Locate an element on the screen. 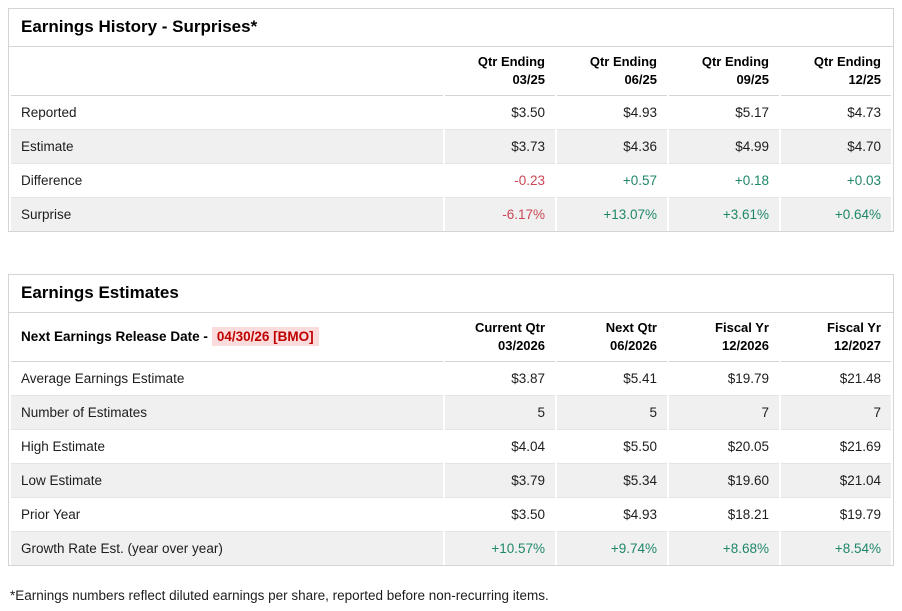 The image size is (902, 611). cell-avg-c4: $21.48 is located at coordinates (860, 379).